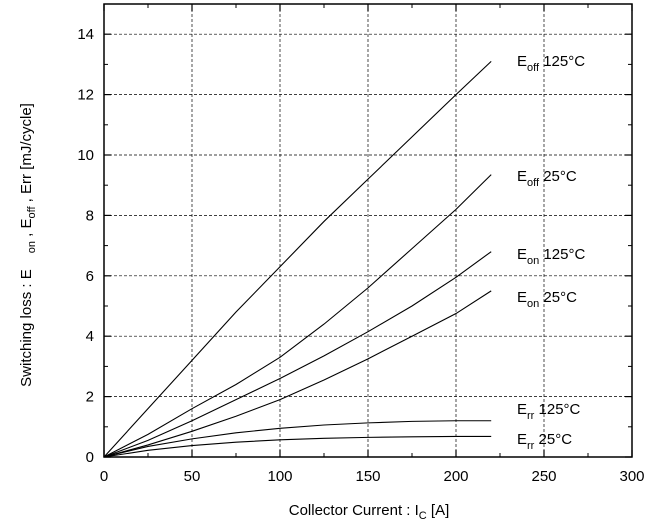  What do you see at coordinates (85, 246) in the screenshot?
I see `y-tick-labels: 0 2 4 6 8 10 12 14` at bounding box center [85, 246].